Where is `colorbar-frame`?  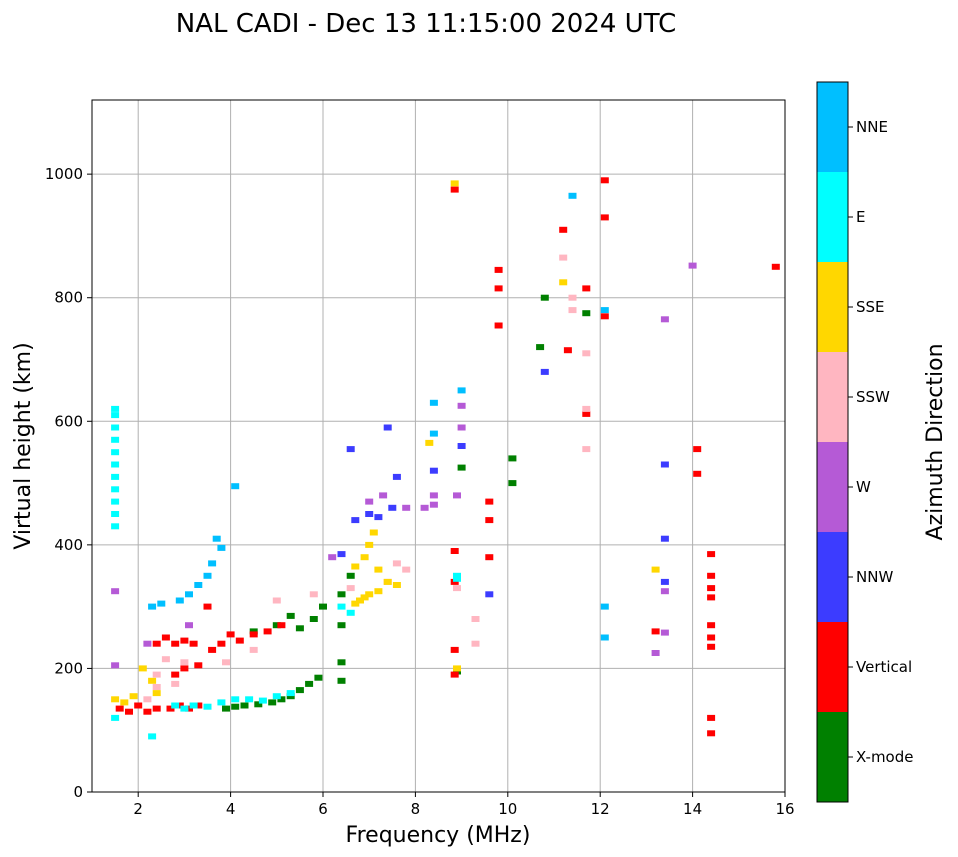
colorbar-frame is located at coordinates (832, 442).